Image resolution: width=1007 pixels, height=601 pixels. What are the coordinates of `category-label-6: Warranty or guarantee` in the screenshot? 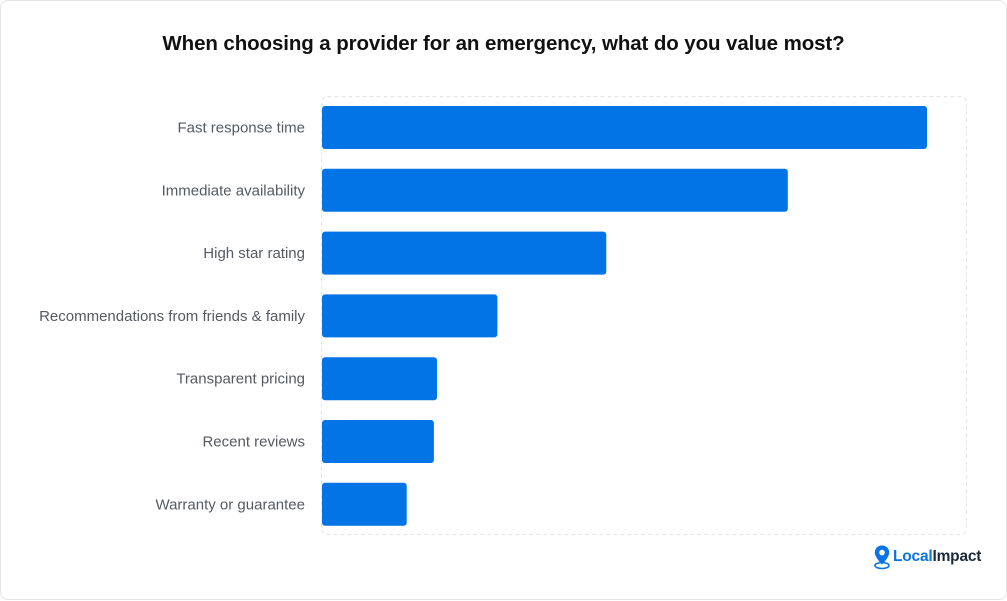 It's located at (230, 504).